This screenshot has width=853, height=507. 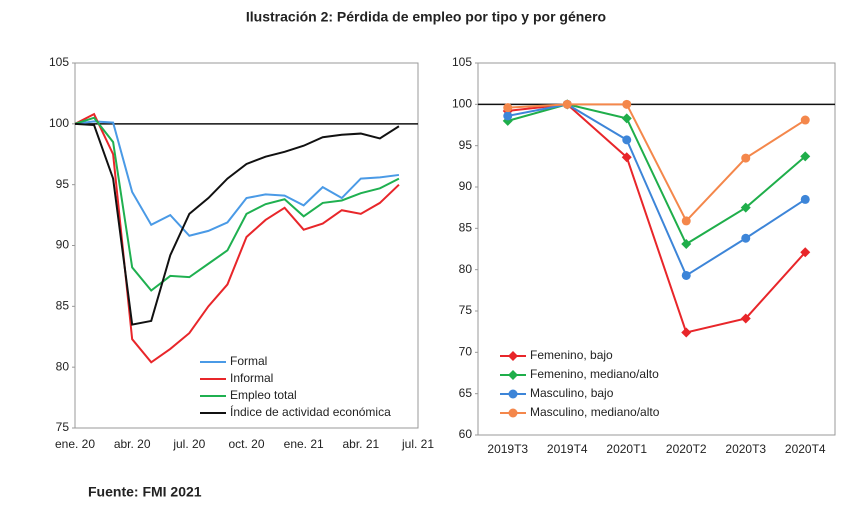 What do you see at coordinates (745, 449) in the screenshot?
I see `x-tick-label: 2020T3` at bounding box center [745, 449].